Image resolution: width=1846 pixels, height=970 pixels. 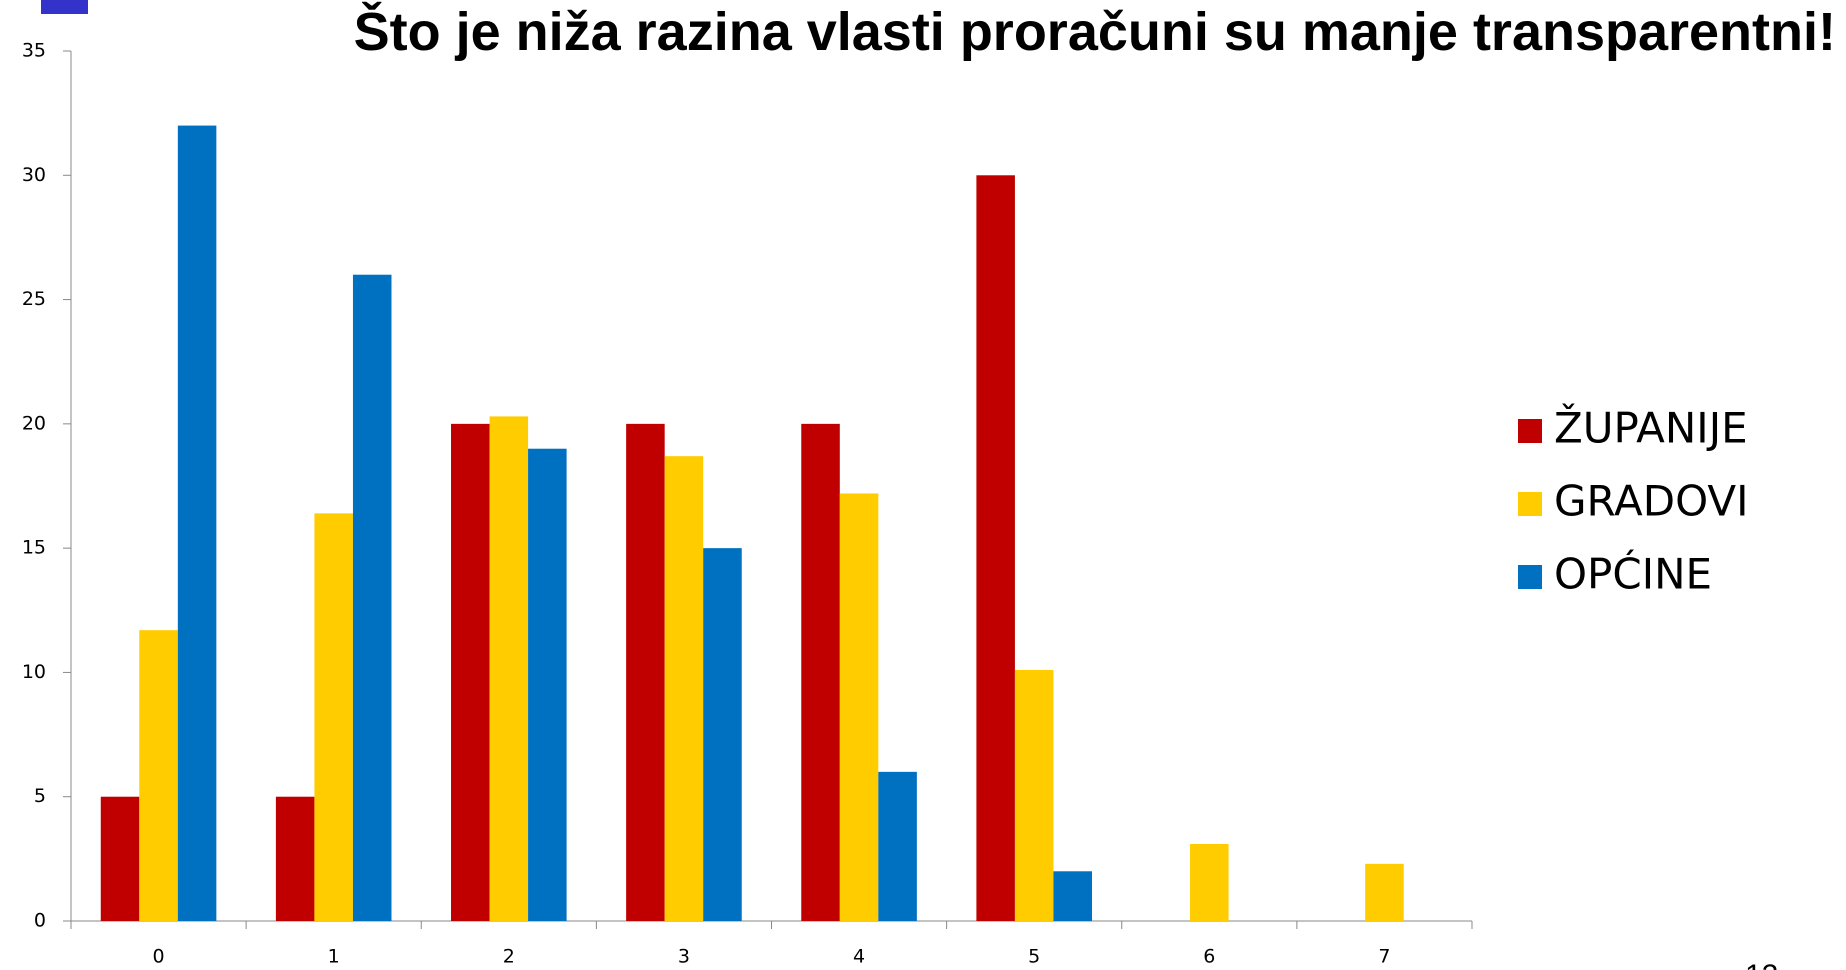 I want to click on y-tick-label: 5, so click(x=40, y=796).